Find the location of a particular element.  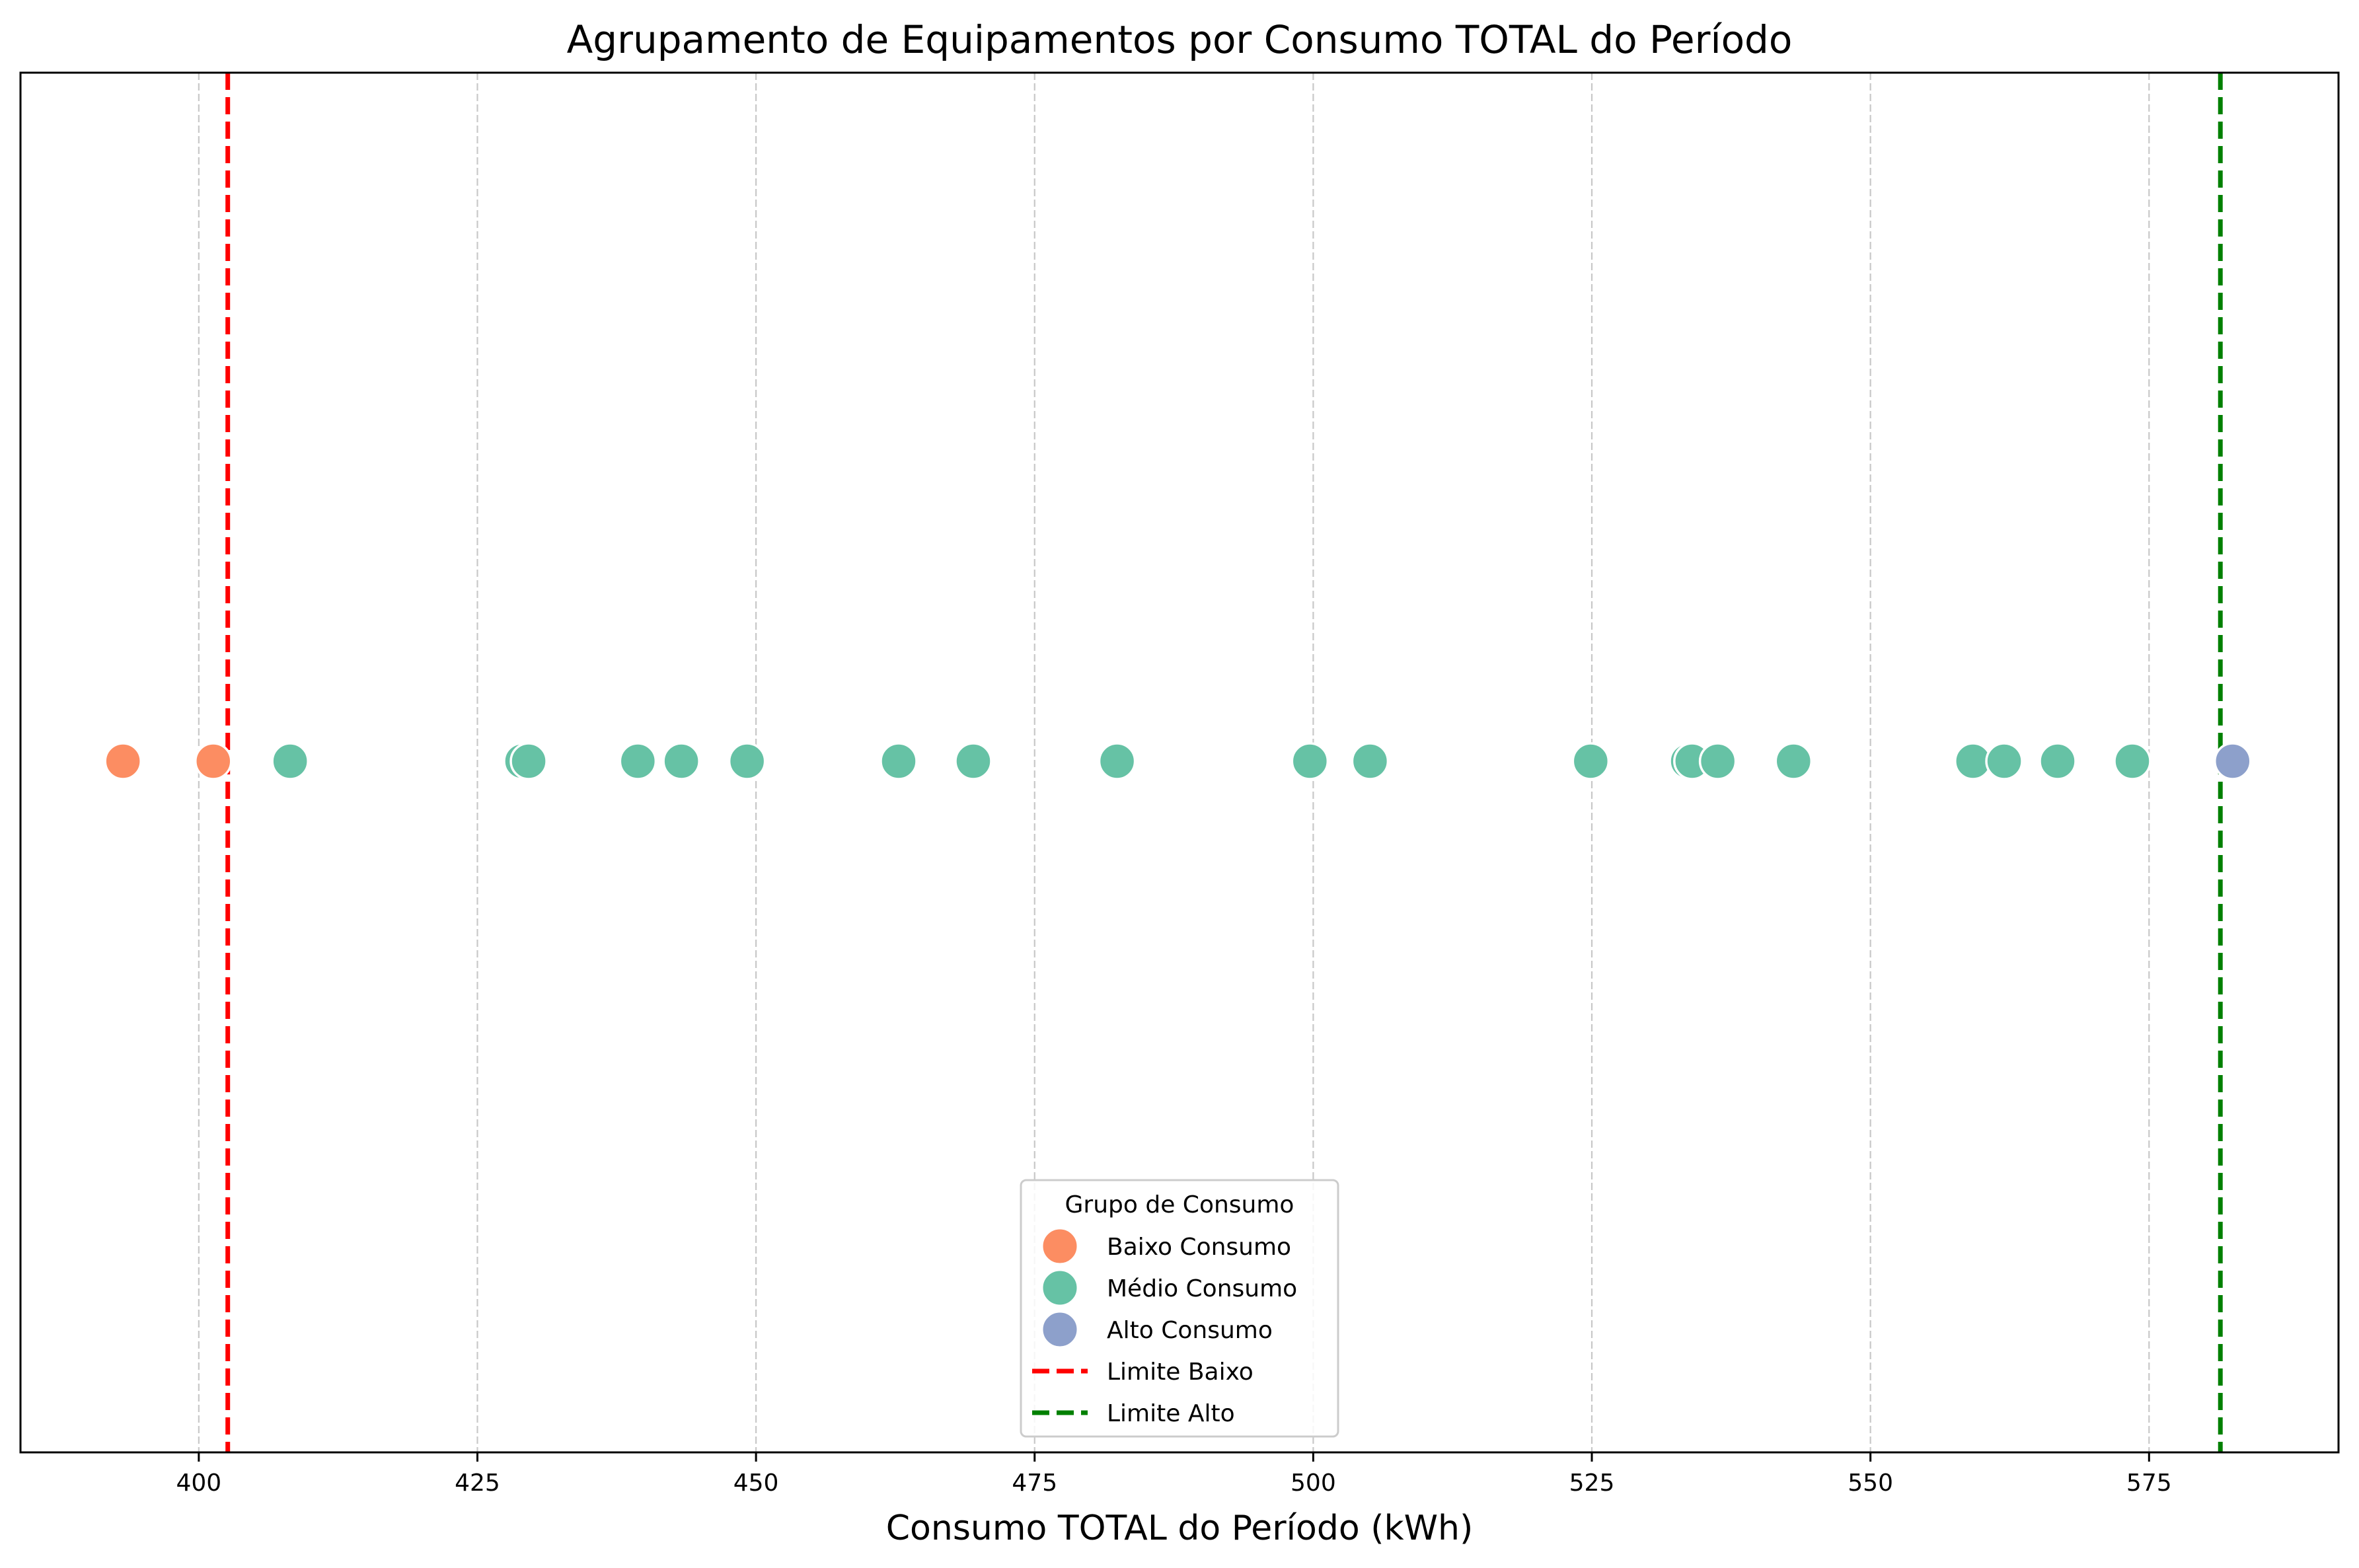

x-tick-label: 500 is located at coordinates (1313, 1483).